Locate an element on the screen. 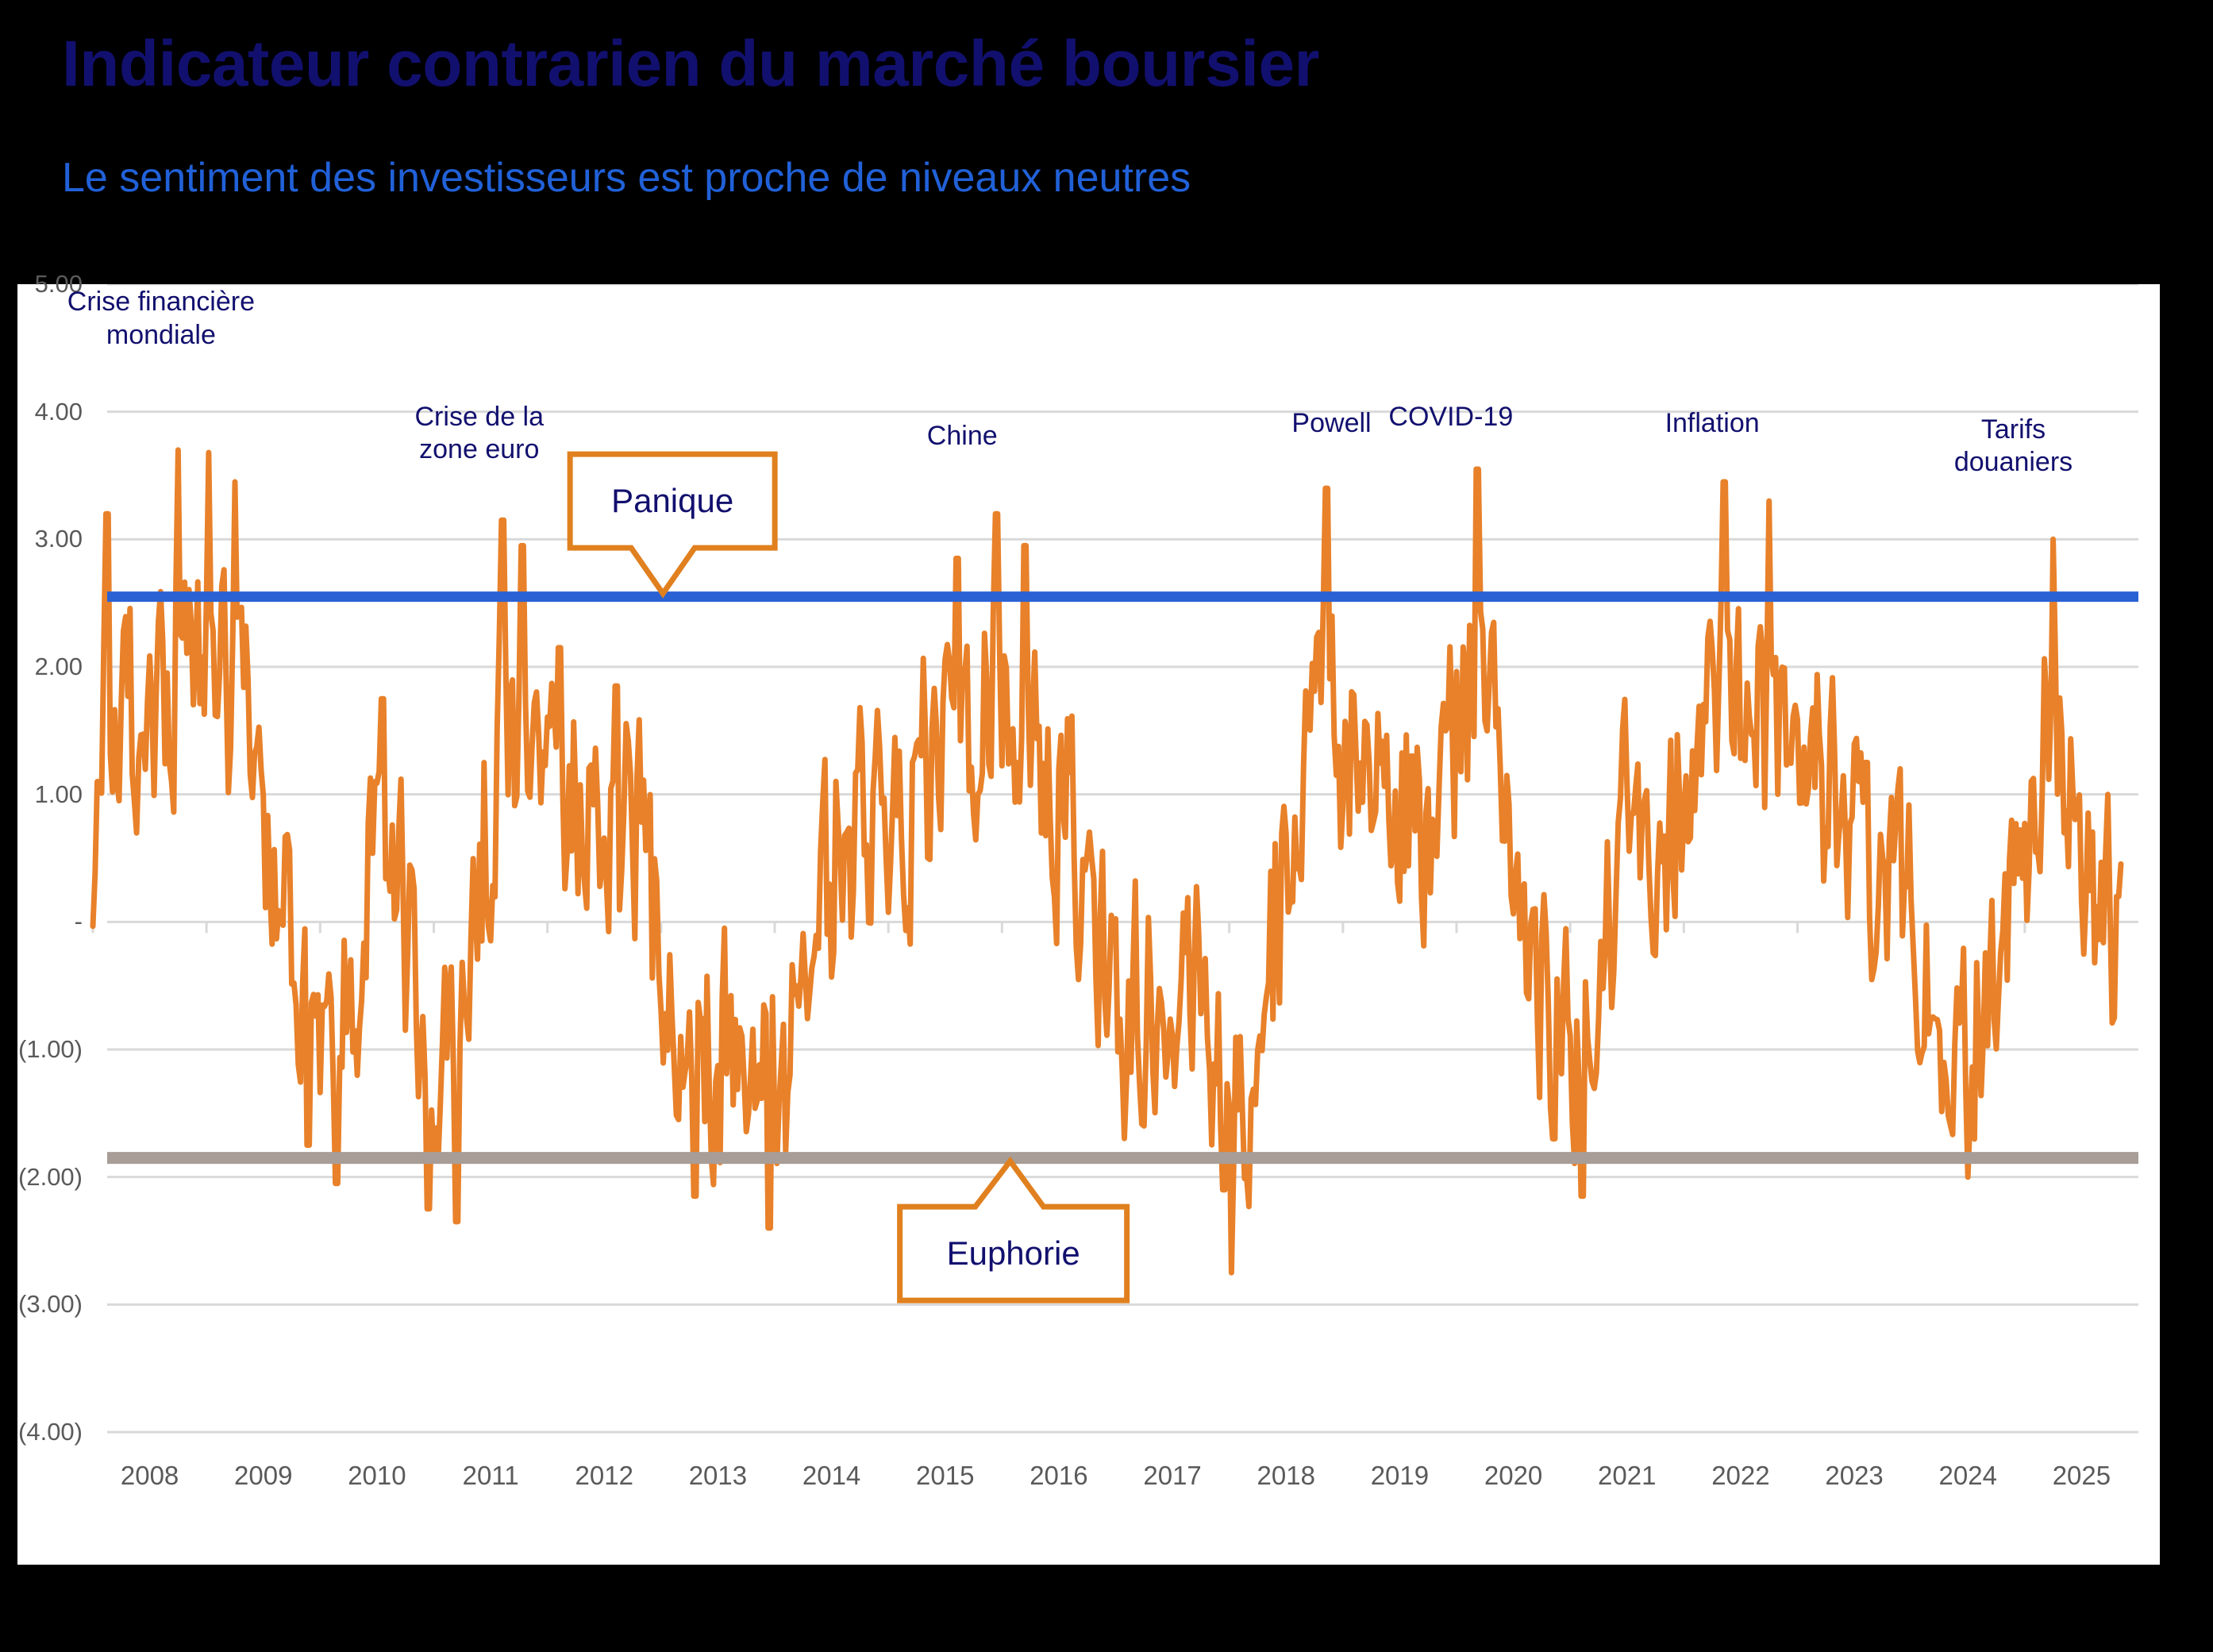  y-axis-tick-label: 4.00 is located at coordinates (58, 412).